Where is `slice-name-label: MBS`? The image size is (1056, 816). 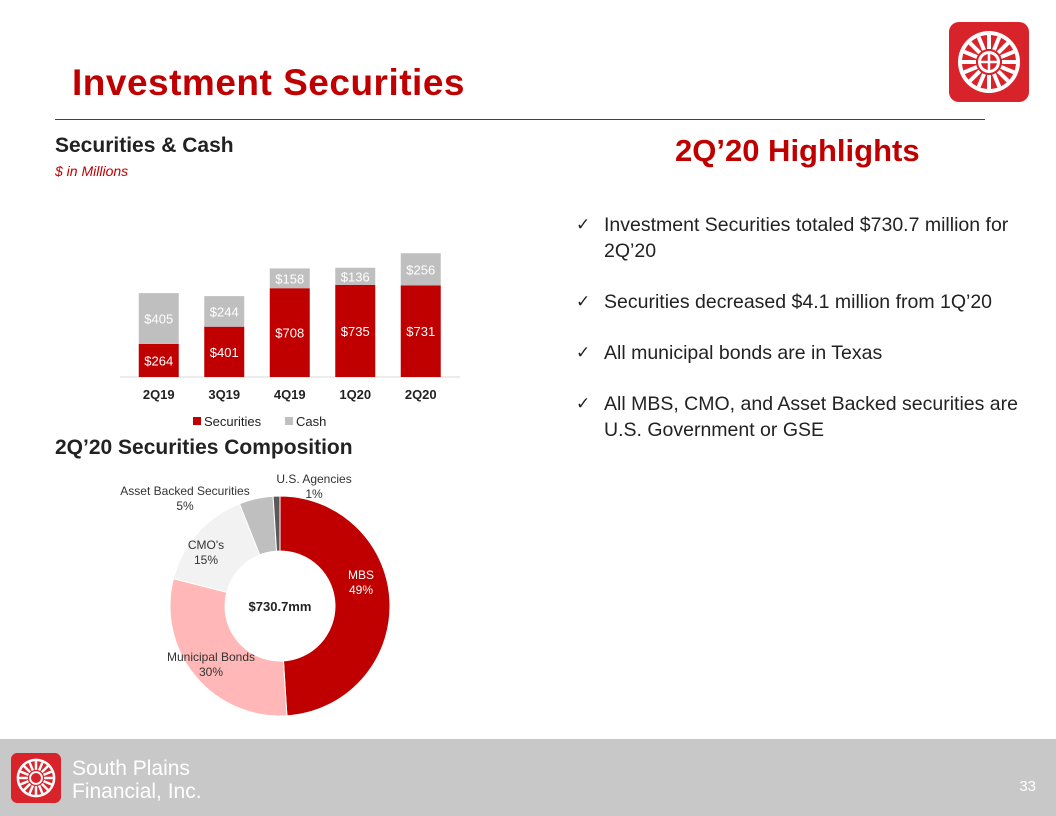 slice-name-label: MBS is located at coordinates (361, 575).